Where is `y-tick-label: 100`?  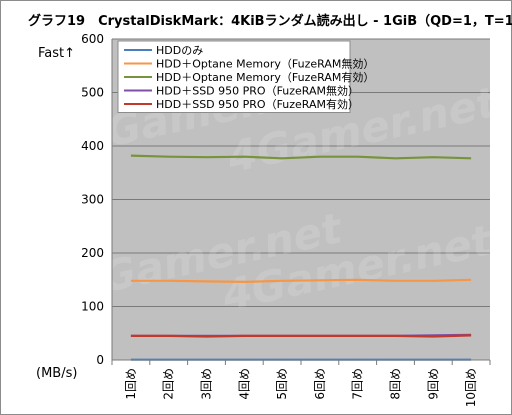
y-tick-label: 100 is located at coordinates (92, 307).